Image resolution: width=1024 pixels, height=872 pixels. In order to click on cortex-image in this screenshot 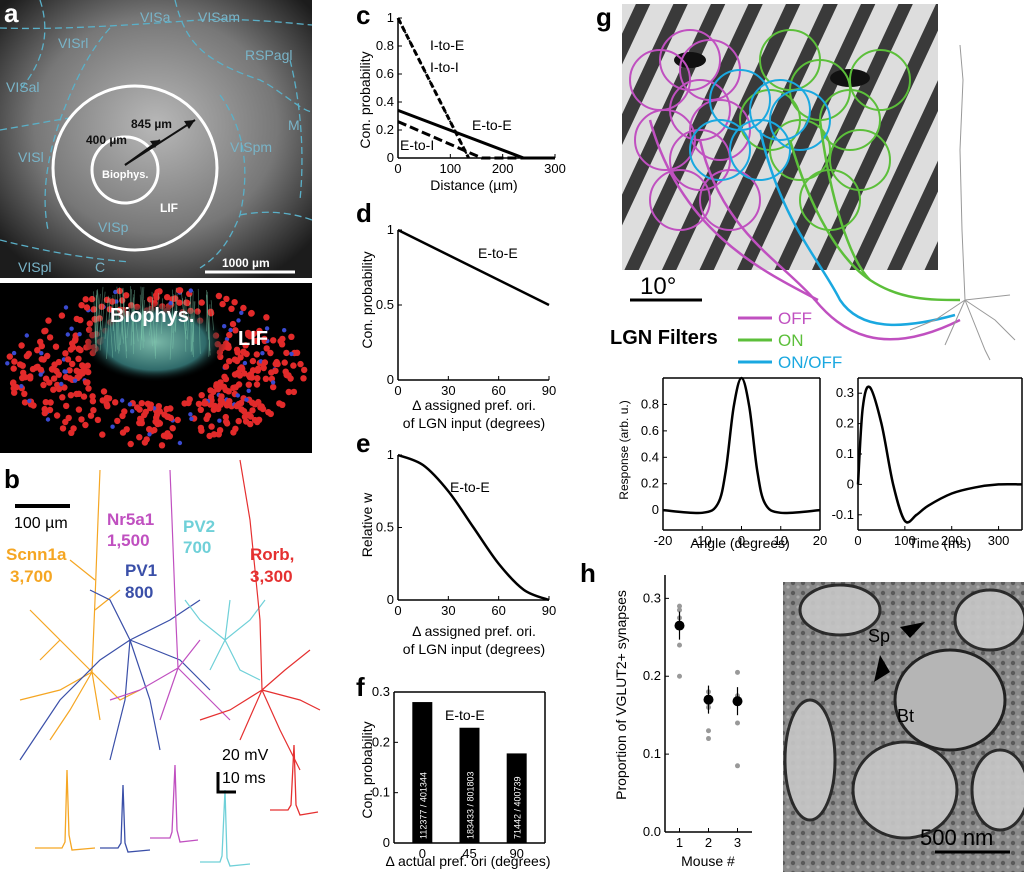, I will do `click(156, 139)`.